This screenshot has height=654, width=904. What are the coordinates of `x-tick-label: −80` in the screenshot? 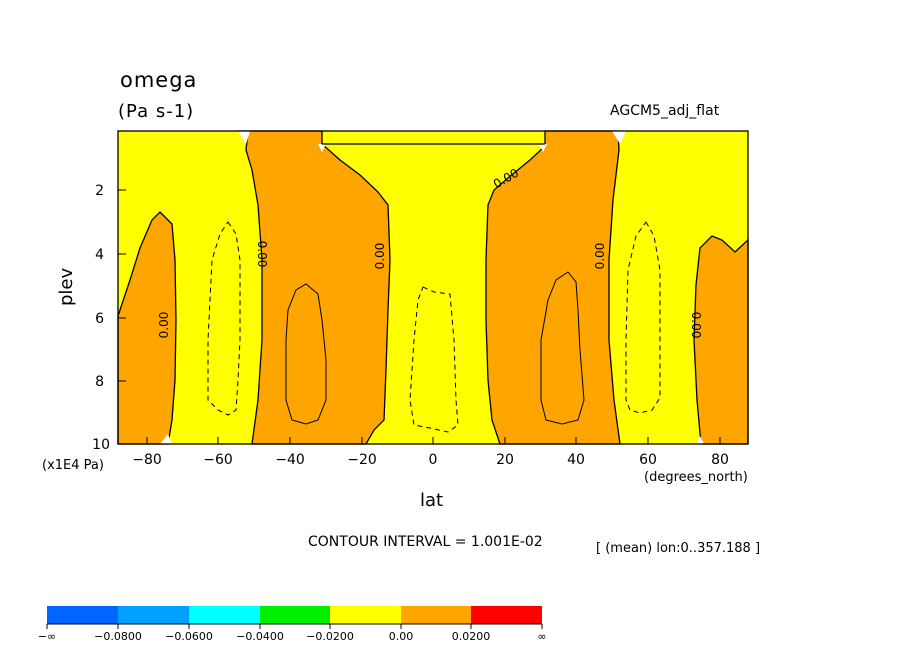 It's located at (147, 460).